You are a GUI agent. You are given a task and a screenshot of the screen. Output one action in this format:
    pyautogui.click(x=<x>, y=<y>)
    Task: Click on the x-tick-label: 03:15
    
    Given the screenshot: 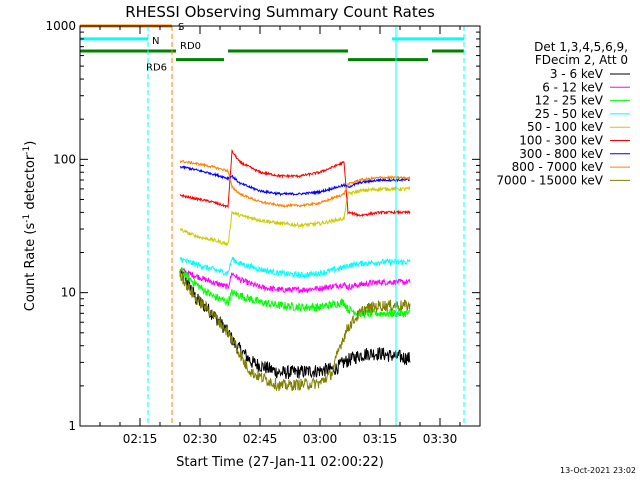 What is the action you would take?
    pyautogui.click(x=380, y=439)
    